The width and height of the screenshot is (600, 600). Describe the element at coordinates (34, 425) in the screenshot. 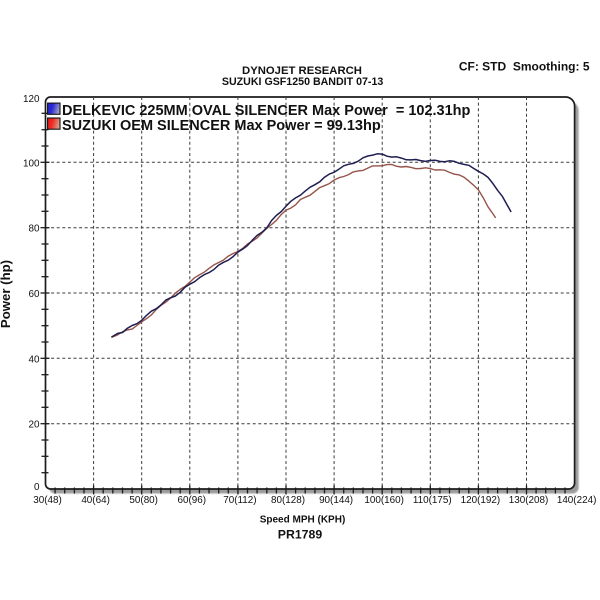

I see `svg-text: 20` at that location.